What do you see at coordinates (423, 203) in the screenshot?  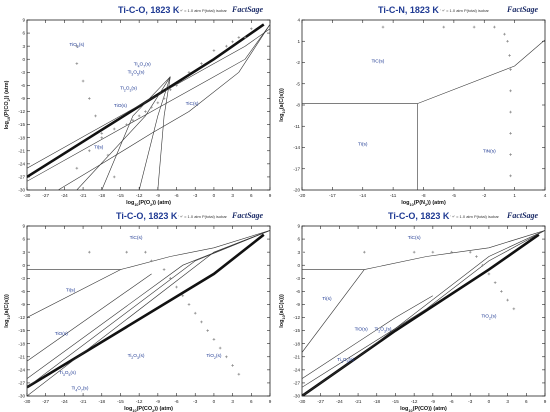 I see `x-axis-label: log10(P(N2)) (atm)` at bounding box center [423, 203].